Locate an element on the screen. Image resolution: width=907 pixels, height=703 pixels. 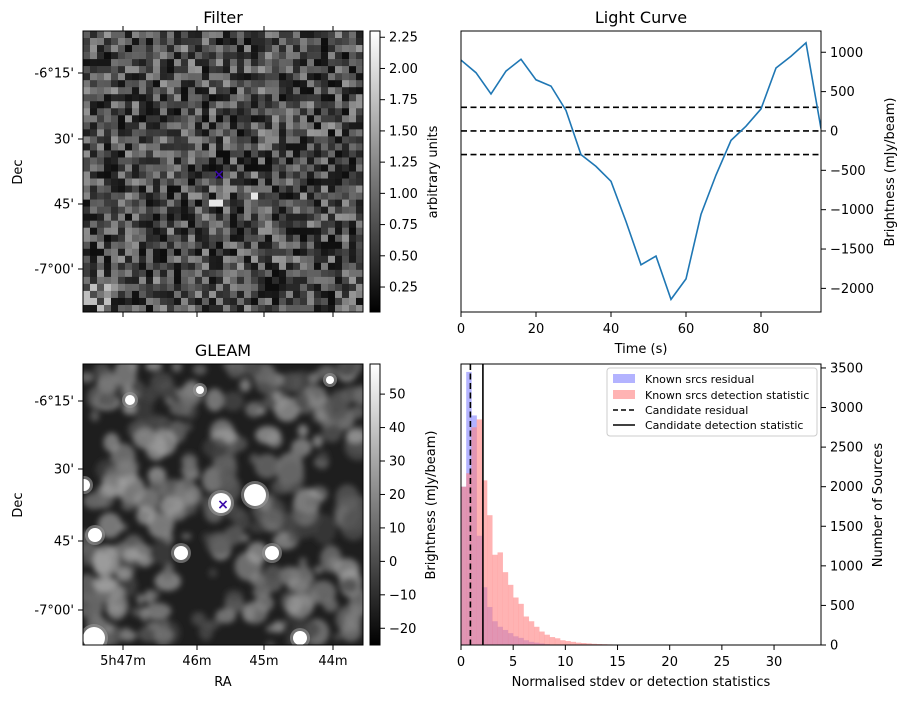
lightcurve-y-tick-label: −1000 is located at coordinates (852, 210).